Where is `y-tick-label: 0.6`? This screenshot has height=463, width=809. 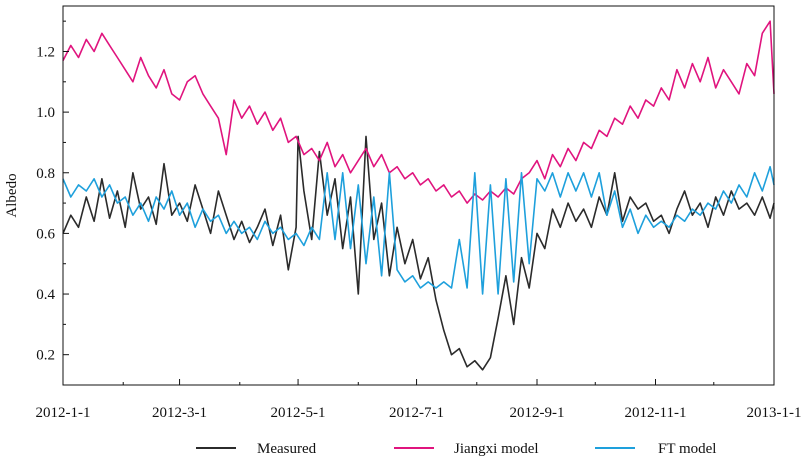 y-tick-label: 0.6 is located at coordinates (45, 234).